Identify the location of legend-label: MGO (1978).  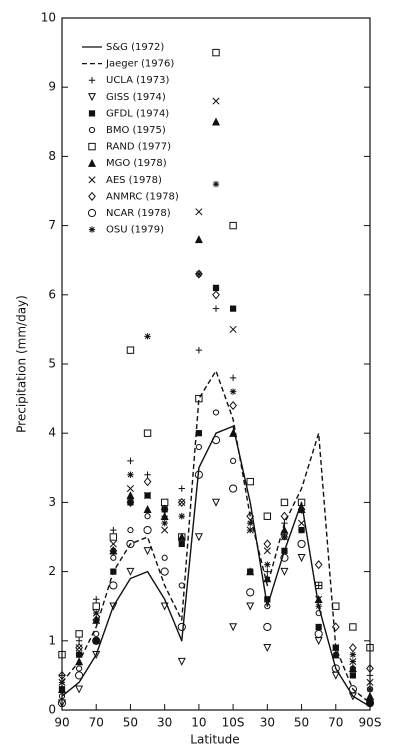
(136, 163).